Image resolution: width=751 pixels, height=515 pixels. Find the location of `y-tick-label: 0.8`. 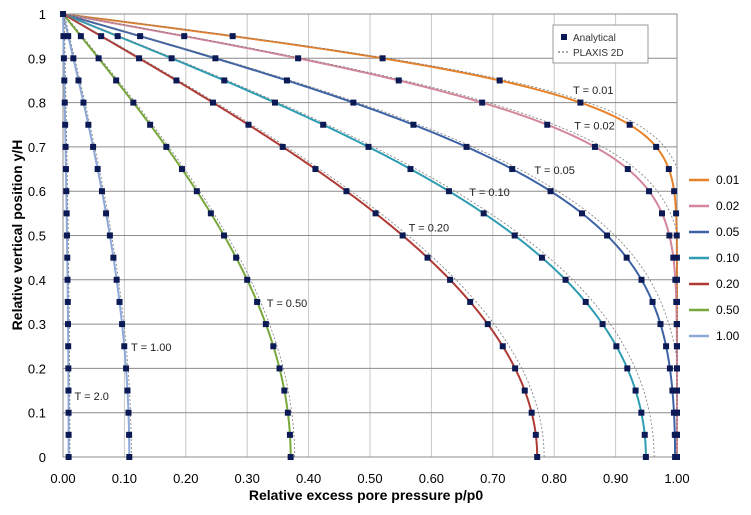

y-tick-label: 0.8 is located at coordinates (37, 103).